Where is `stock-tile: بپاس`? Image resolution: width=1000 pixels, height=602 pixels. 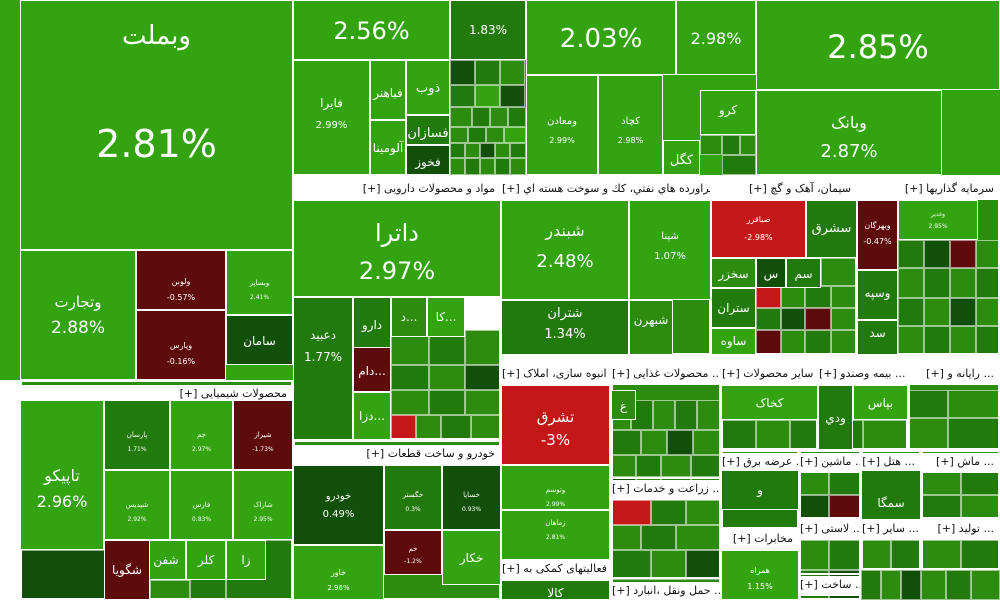 stock-tile: بپاس is located at coordinates (880, 402).